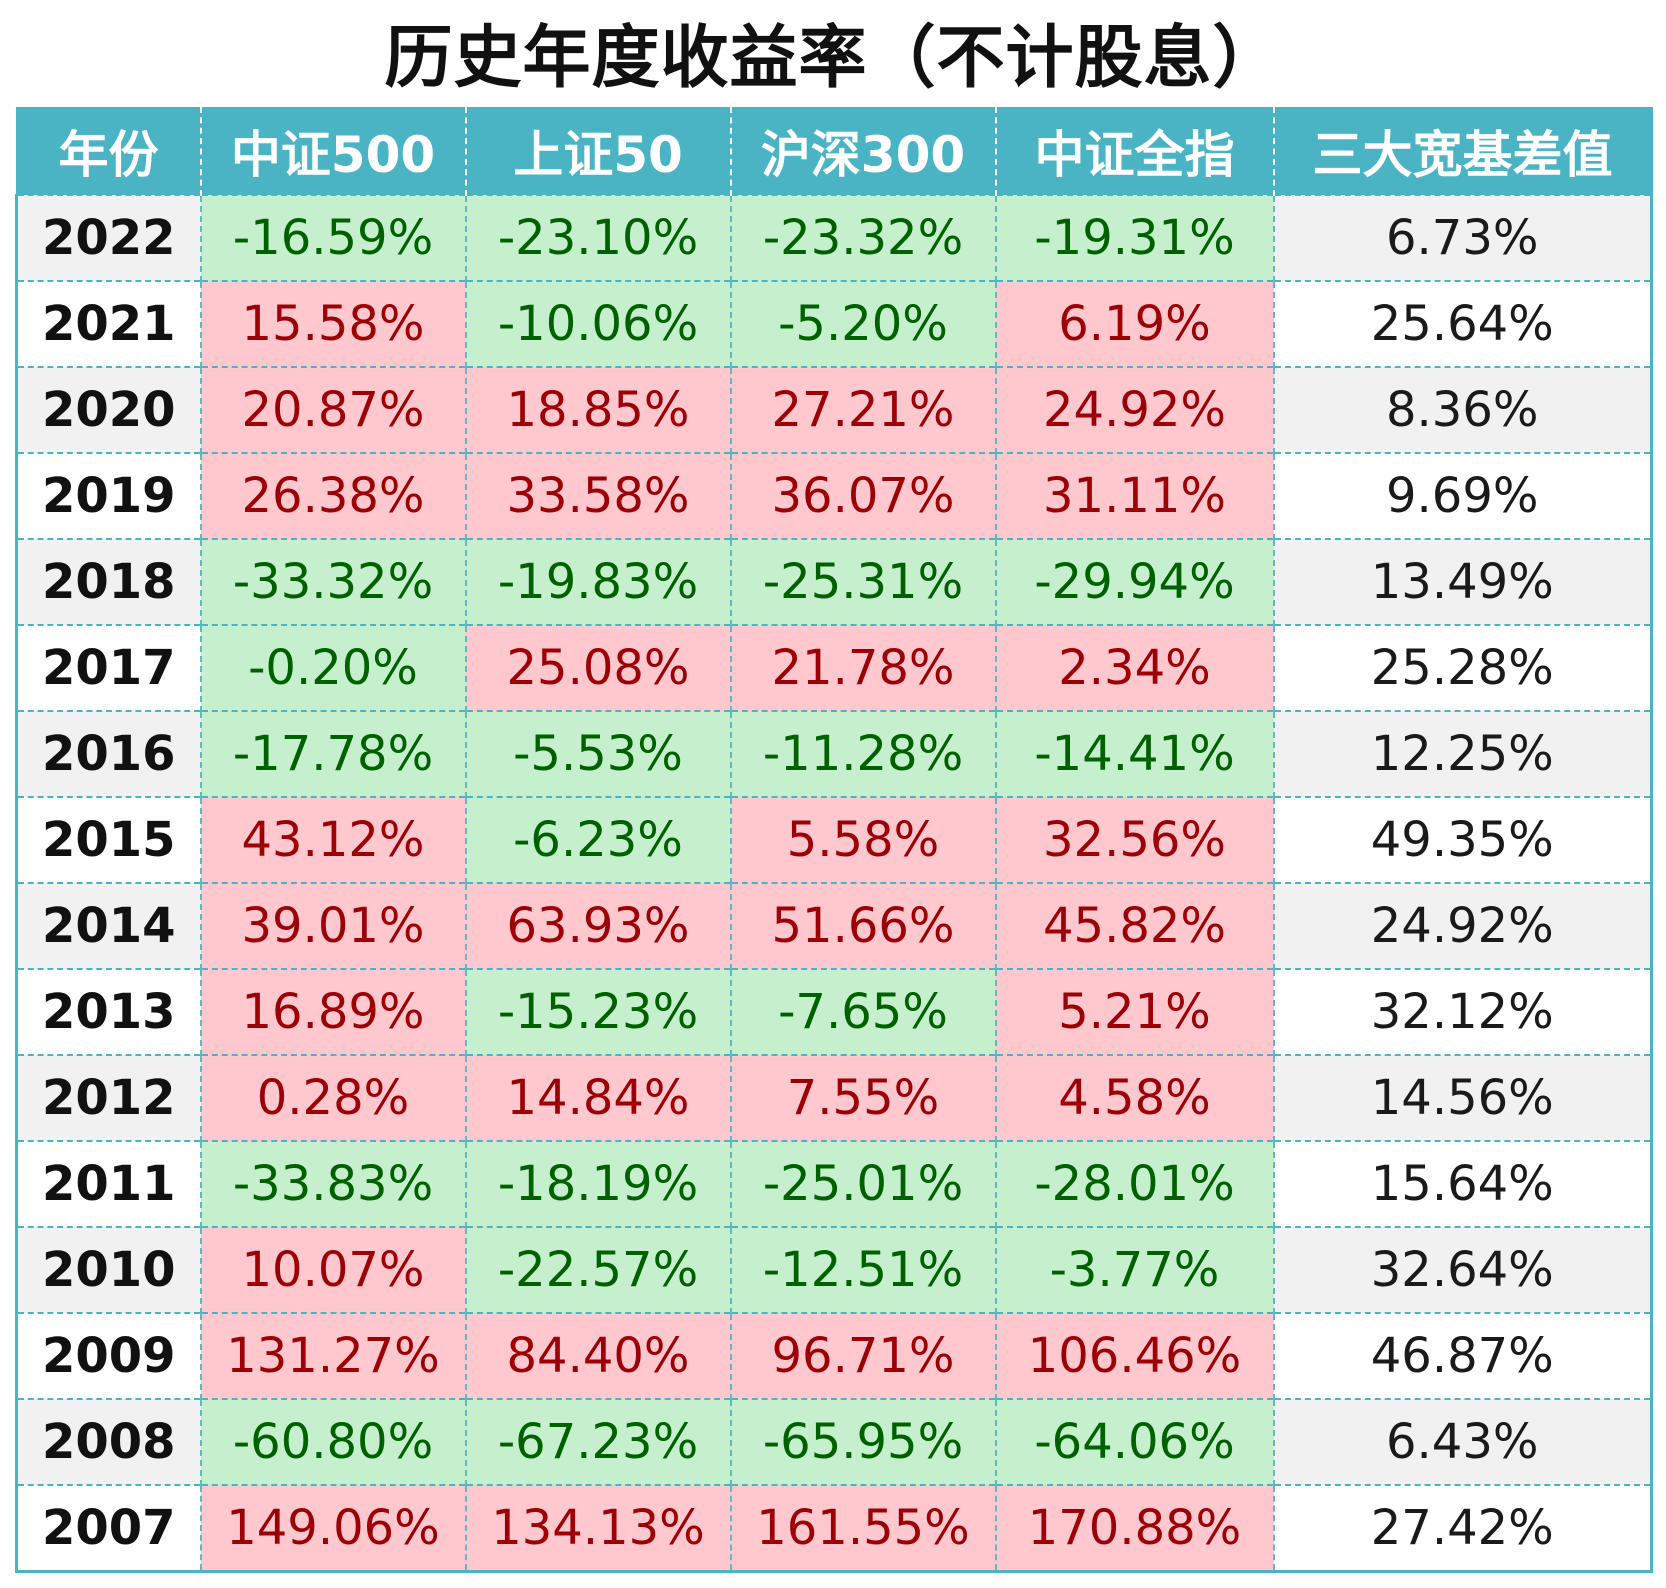 This screenshot has height=1588, width=1666. Describe the element at coordinates (1134, 925) in the screenshot. I see `cell-csi-all: 45.82%` at that location.